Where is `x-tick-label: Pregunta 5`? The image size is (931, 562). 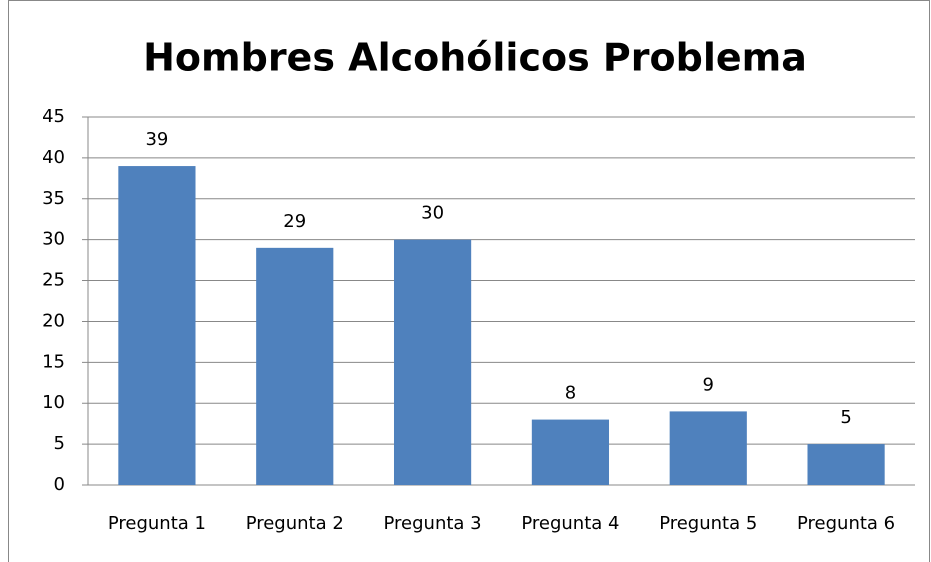
x-tick-label: Pregunta 5 is located at coordinates (708, 523).